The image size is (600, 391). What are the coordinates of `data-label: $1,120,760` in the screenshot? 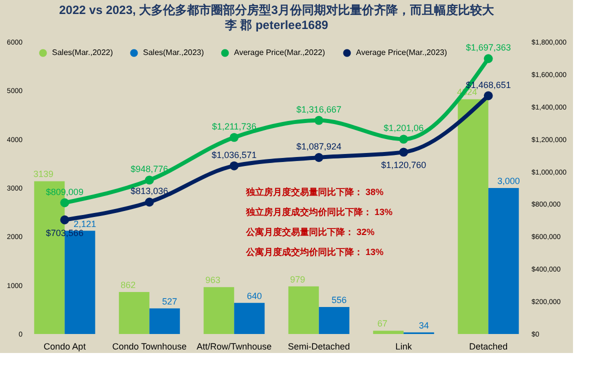 It's located at (403, 165).